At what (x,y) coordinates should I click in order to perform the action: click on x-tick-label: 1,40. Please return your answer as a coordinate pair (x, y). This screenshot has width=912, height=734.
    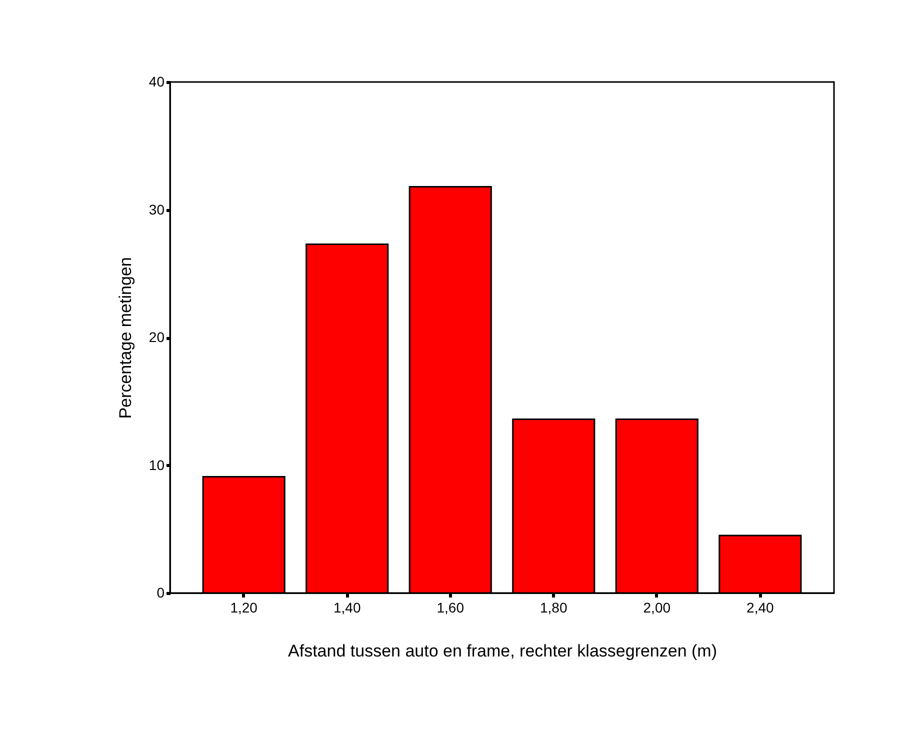
    Looking at the image, I should click on (347, 608).